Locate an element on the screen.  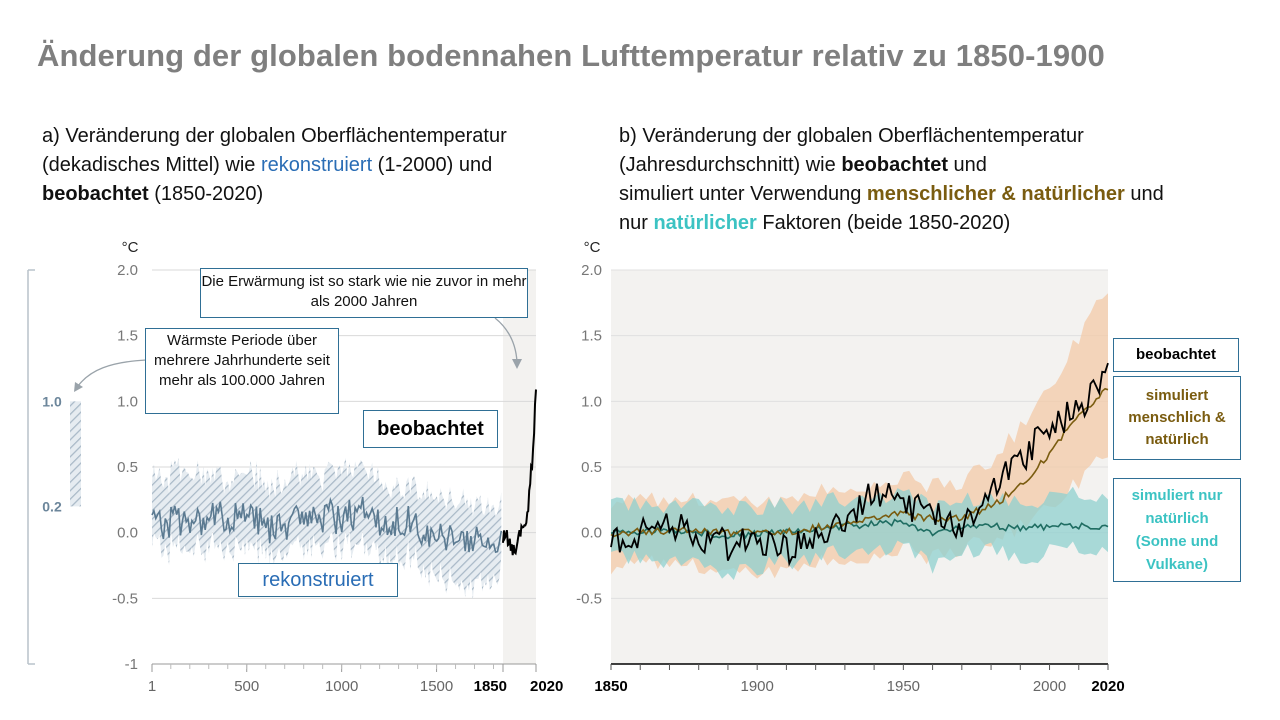
panel-b-subtitle-line3a: simuliert unter Verwendung is located at coordinates (743, 194).